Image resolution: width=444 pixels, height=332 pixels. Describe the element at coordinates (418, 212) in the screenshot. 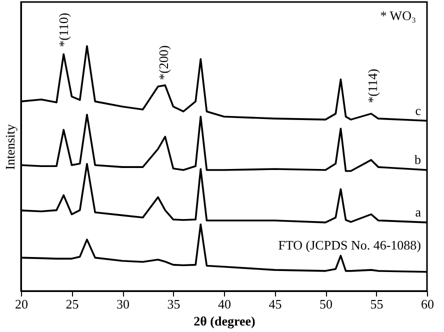

I see `series-label: a` at that location.